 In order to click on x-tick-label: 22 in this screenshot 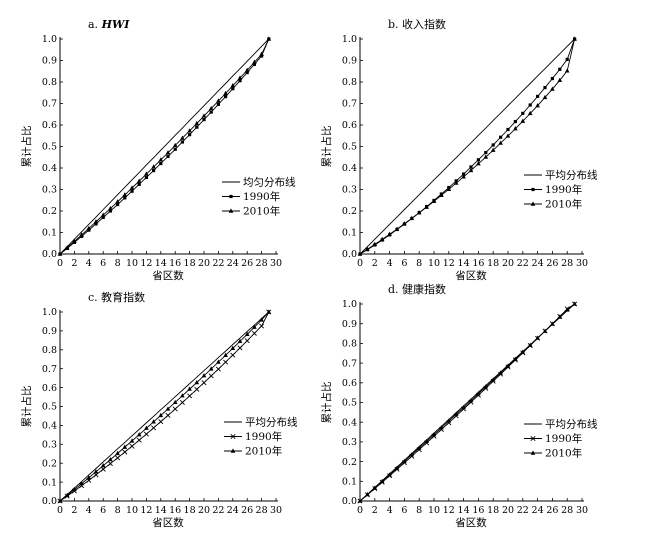, I will do `click(218, 510)`.